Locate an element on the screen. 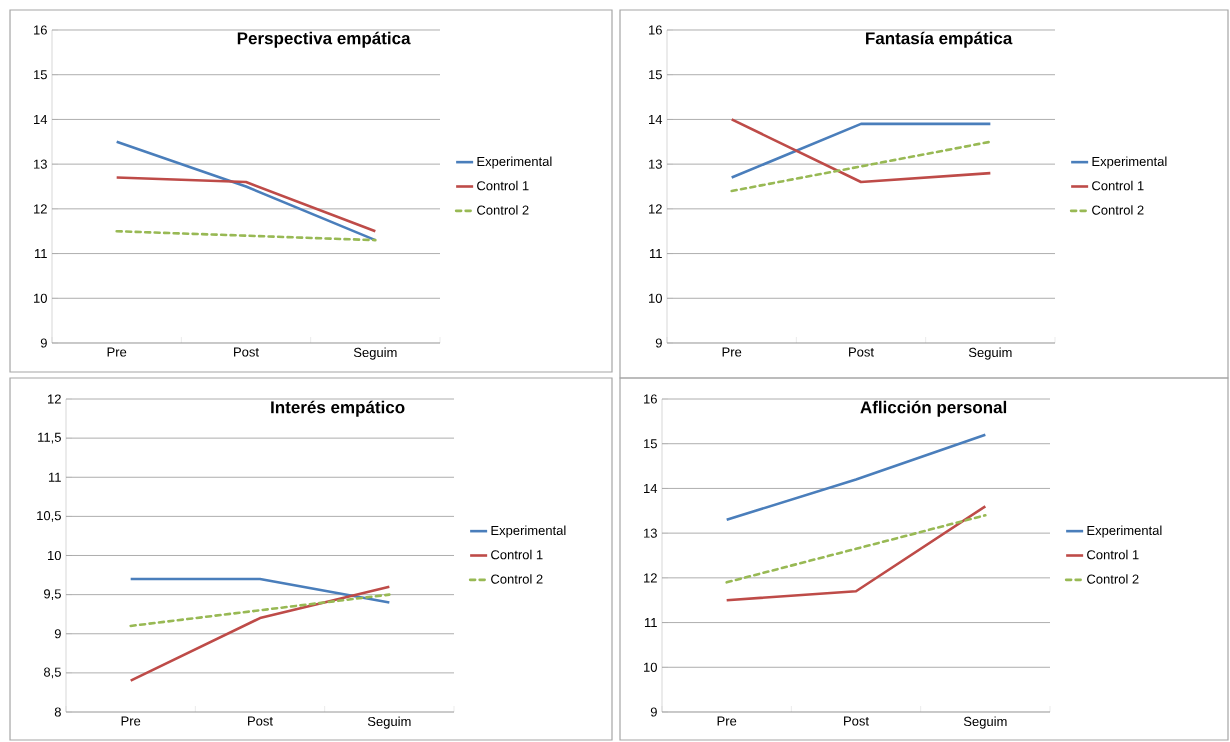 The width and height of the screenshot is (1230, 742). y-tick-label: 10,5 is located at coordinates (49, 516).